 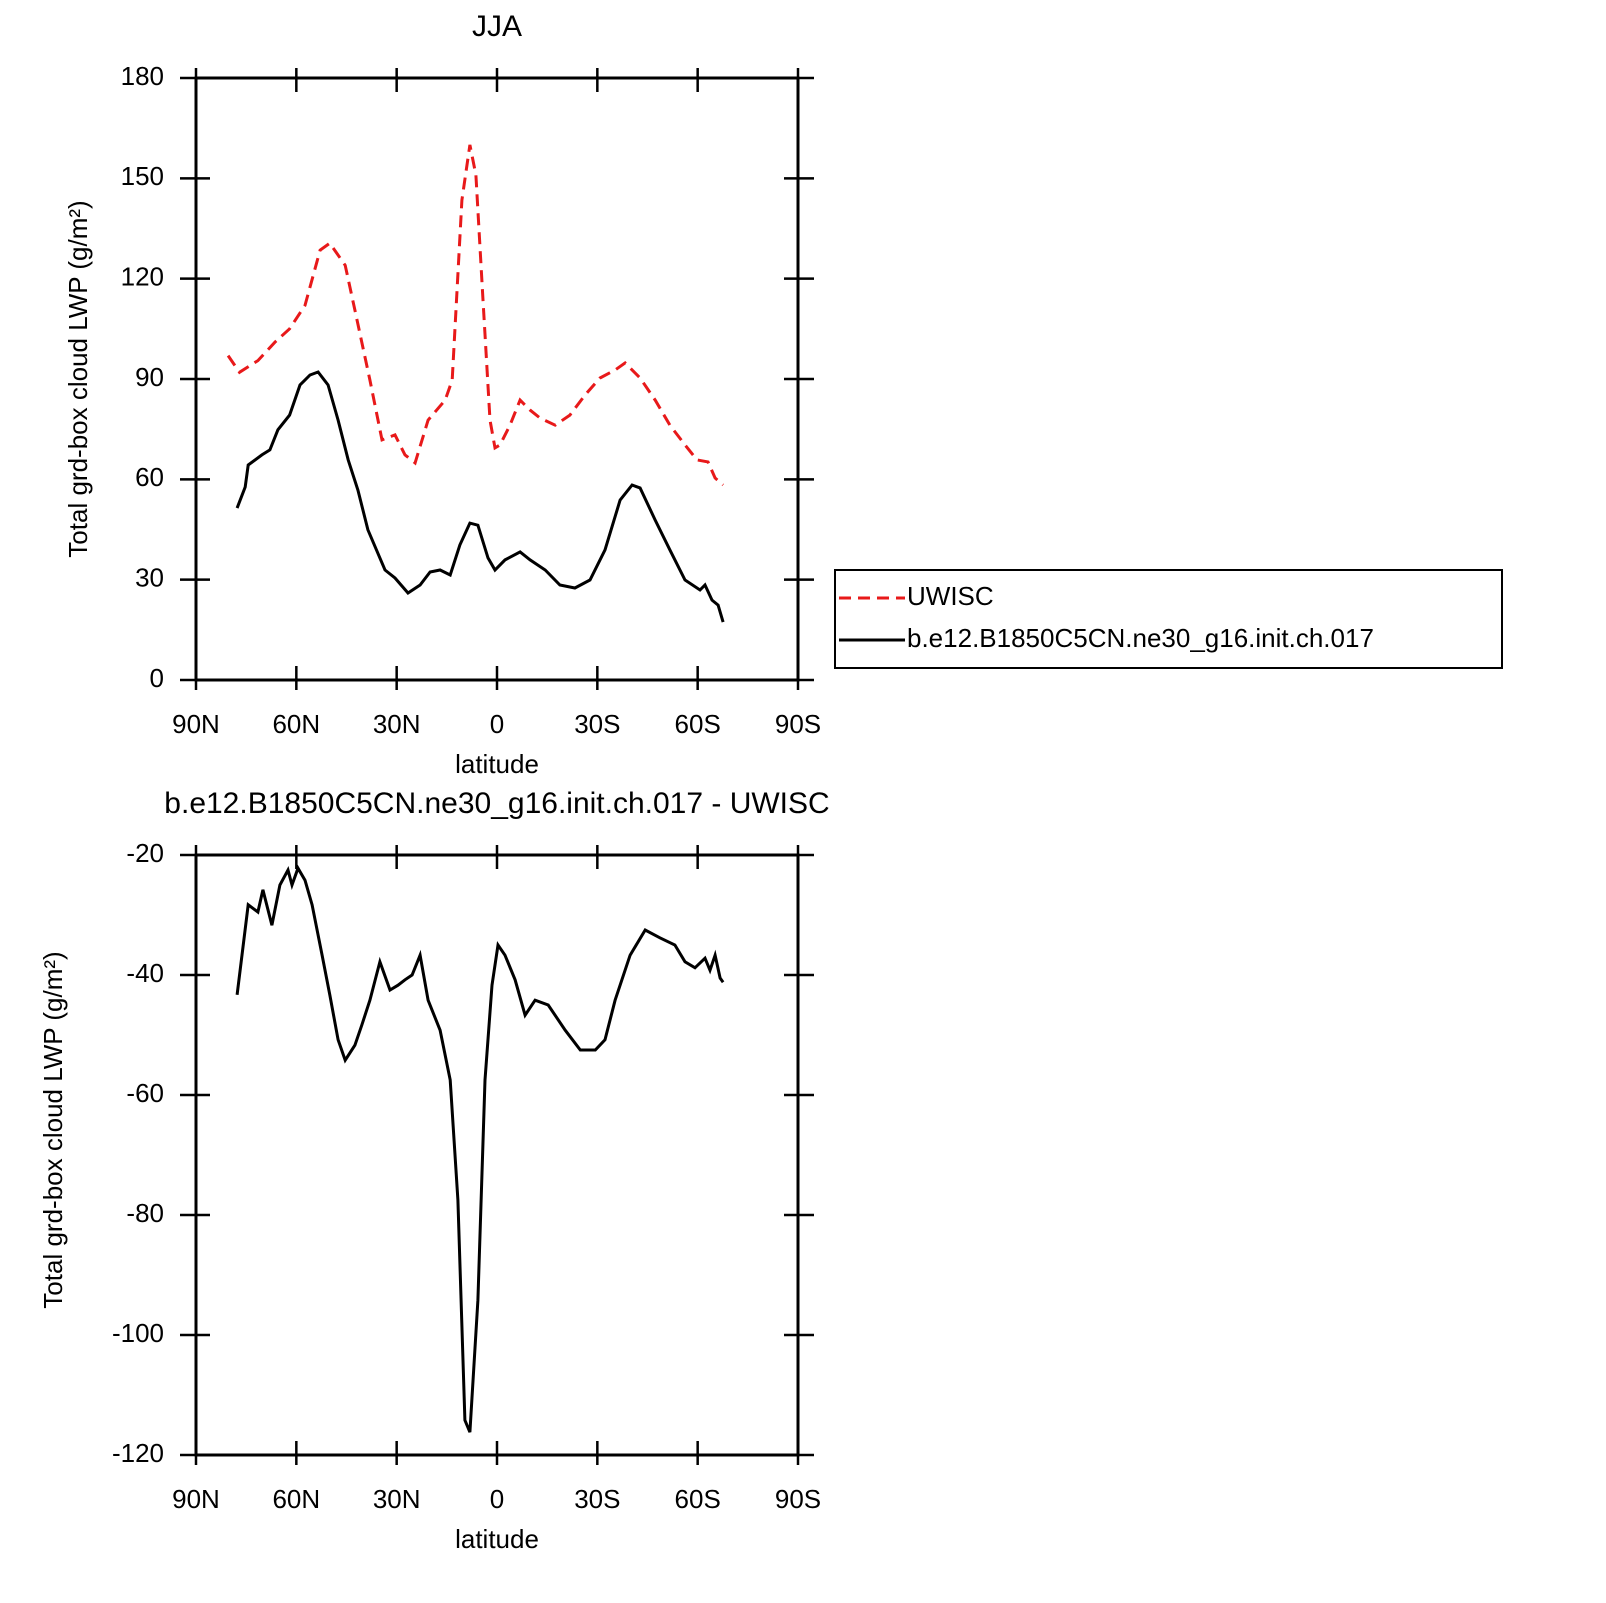 What do you see at coordinates (149, 477) in the screenshot?
I see `y-tick-label: 60` at bounding box center [149, 477].